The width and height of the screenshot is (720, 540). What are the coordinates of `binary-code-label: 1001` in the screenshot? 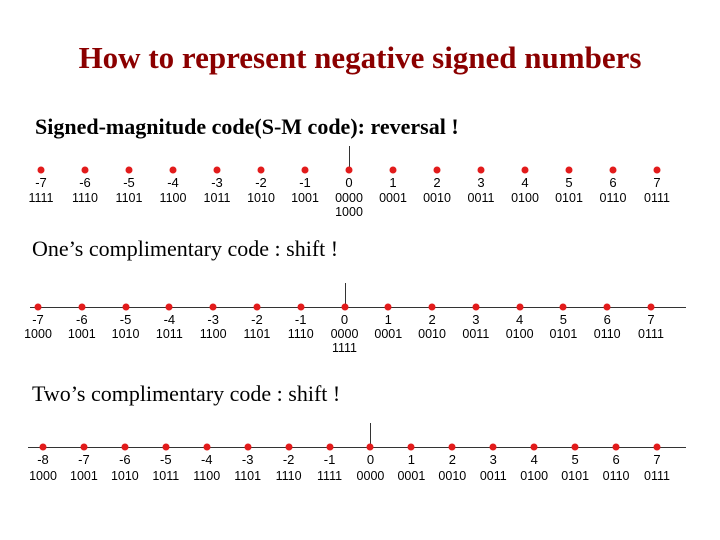 It's located at (81, 334).